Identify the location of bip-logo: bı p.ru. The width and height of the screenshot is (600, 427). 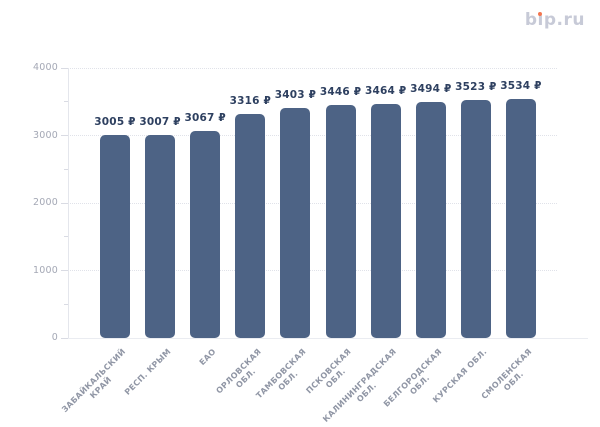
(555, 20).